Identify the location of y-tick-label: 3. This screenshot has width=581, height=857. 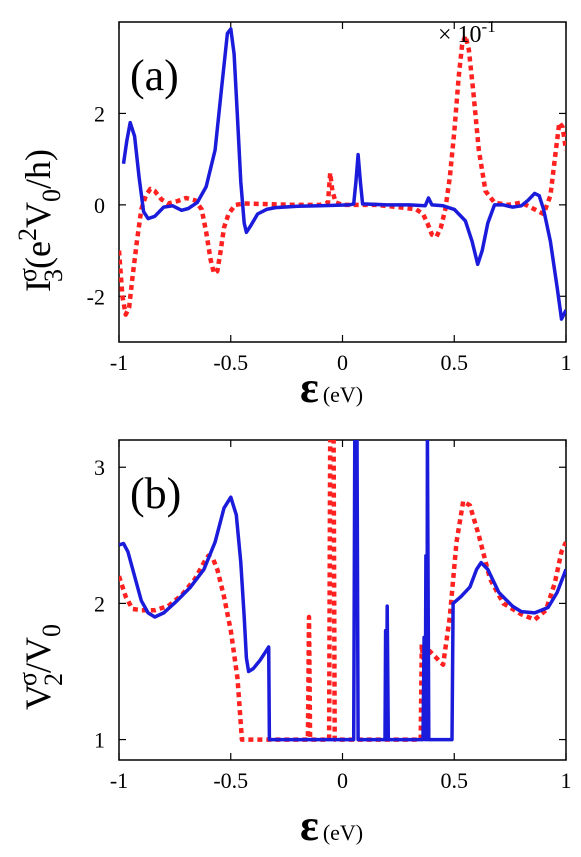
(99, 467).